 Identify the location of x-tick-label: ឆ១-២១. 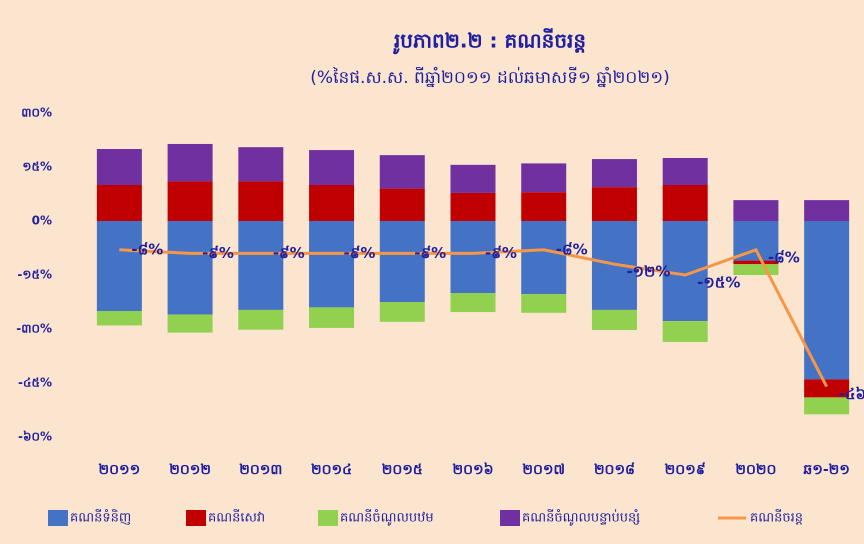
(826, 470).